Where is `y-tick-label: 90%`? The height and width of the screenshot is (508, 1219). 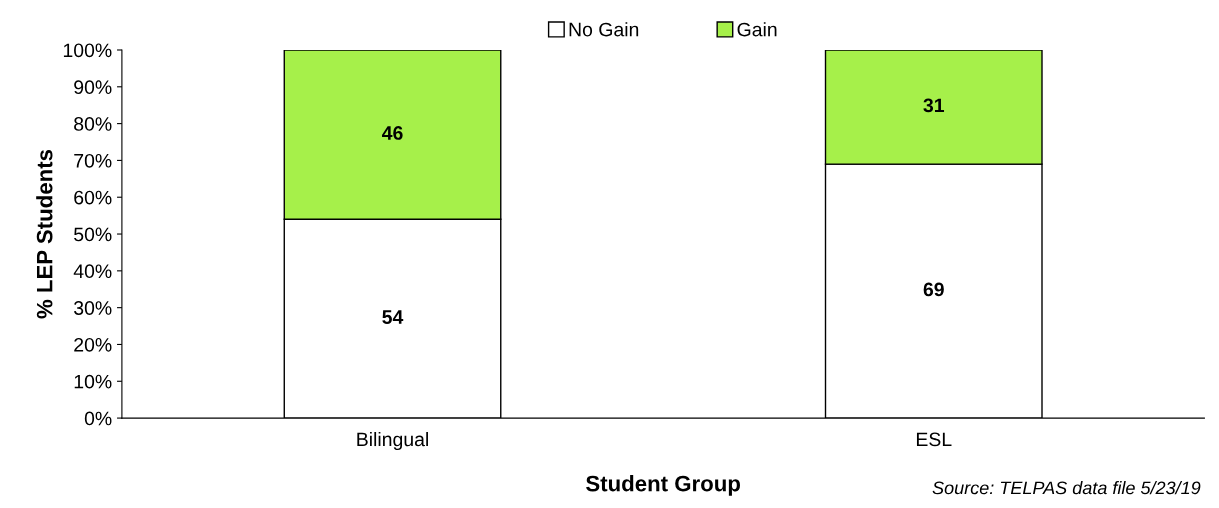
y-tick-label: 90% is located at coordinates (93, 87).